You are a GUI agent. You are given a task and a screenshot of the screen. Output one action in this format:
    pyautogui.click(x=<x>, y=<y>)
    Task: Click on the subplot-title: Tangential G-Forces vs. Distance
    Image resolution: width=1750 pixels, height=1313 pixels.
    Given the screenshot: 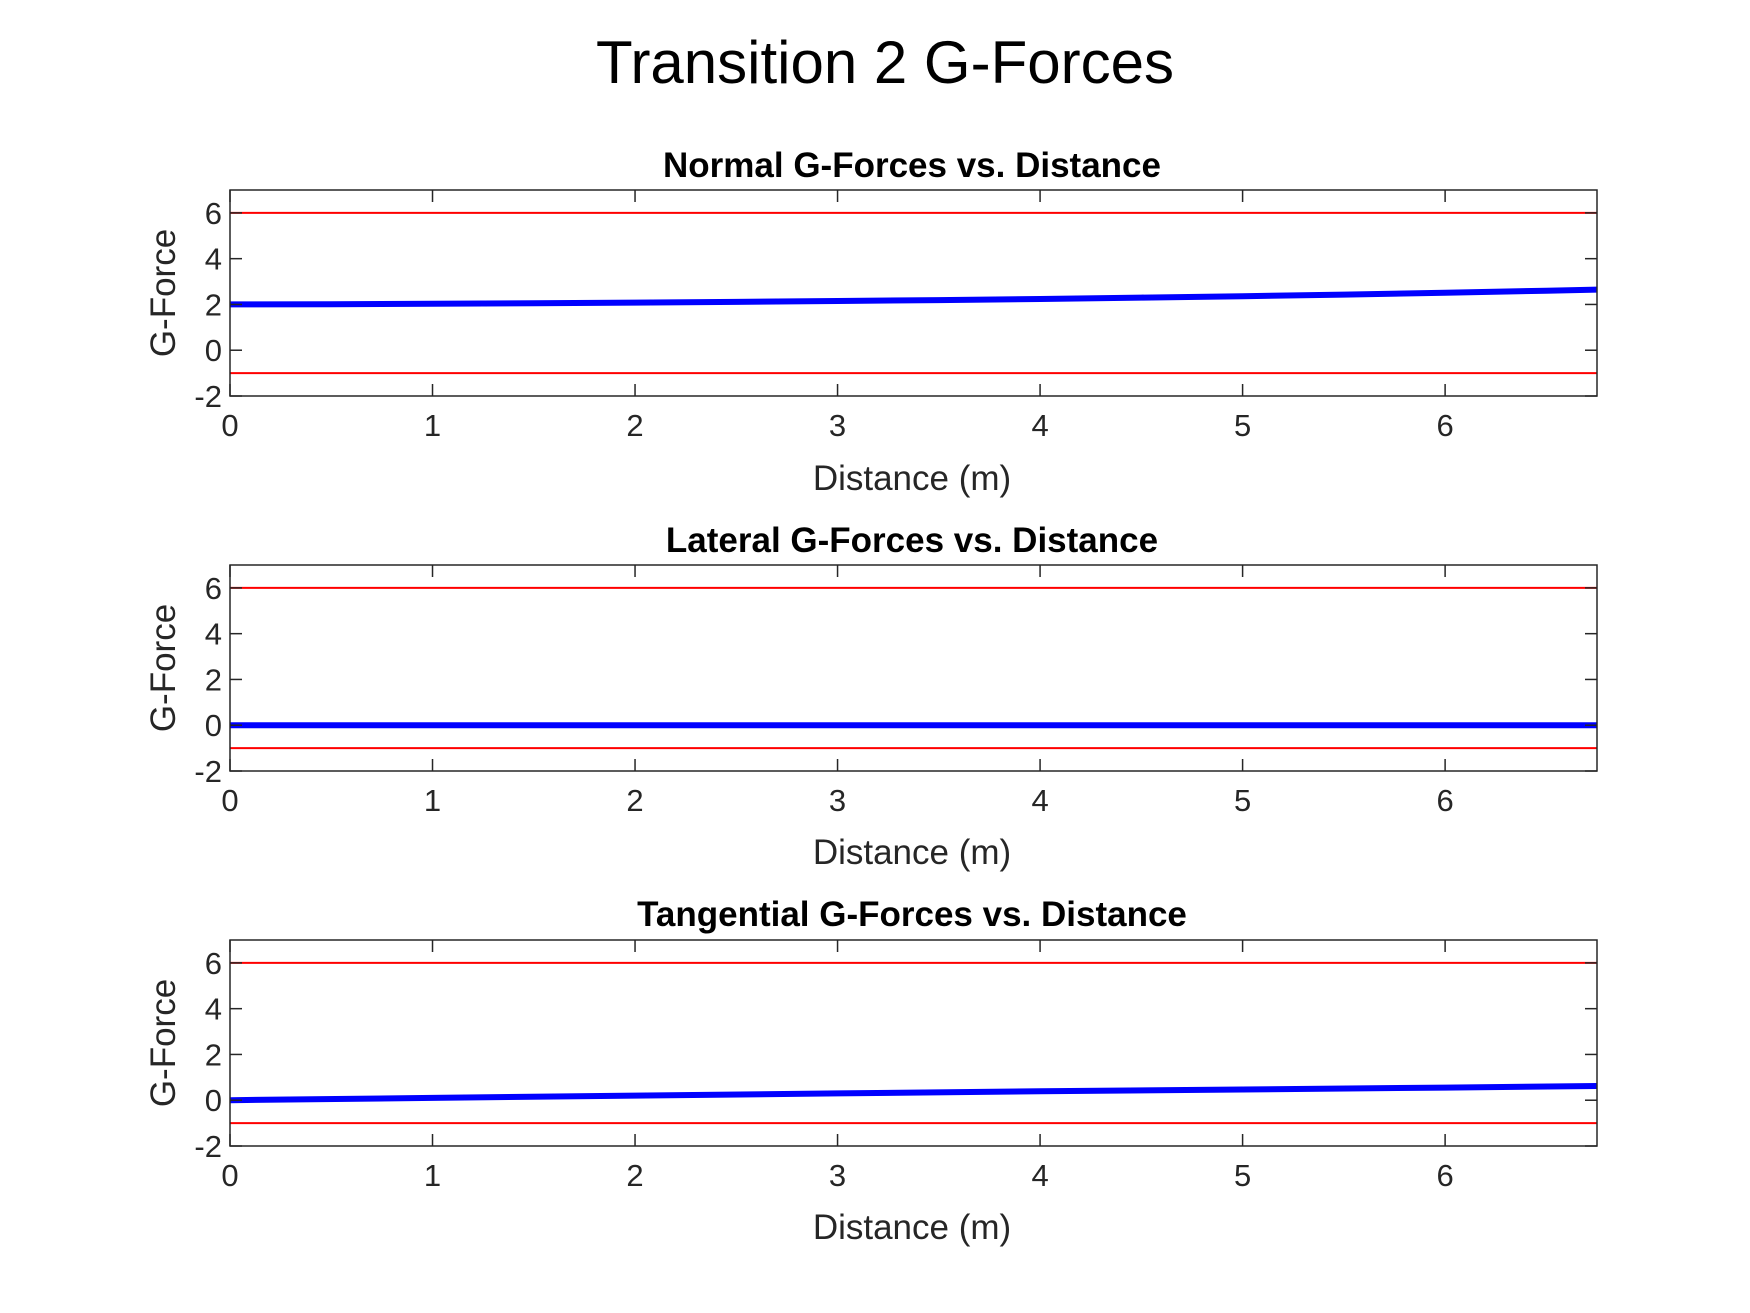 What is the action you would take?
    pyautogui.click(x=912, y=914)
    